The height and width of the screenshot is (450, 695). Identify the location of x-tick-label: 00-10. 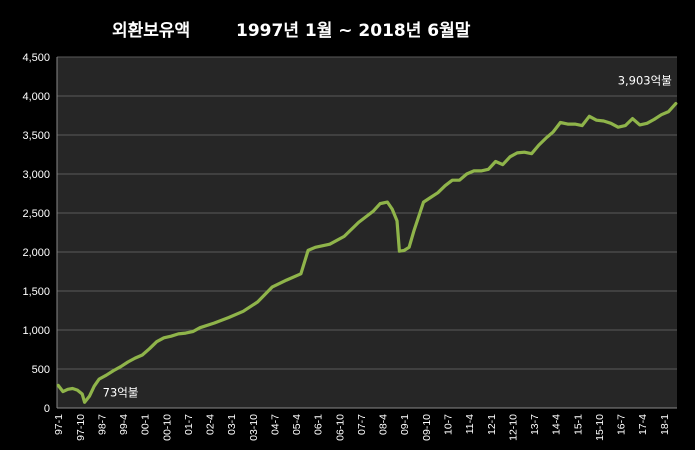
(167, 427).